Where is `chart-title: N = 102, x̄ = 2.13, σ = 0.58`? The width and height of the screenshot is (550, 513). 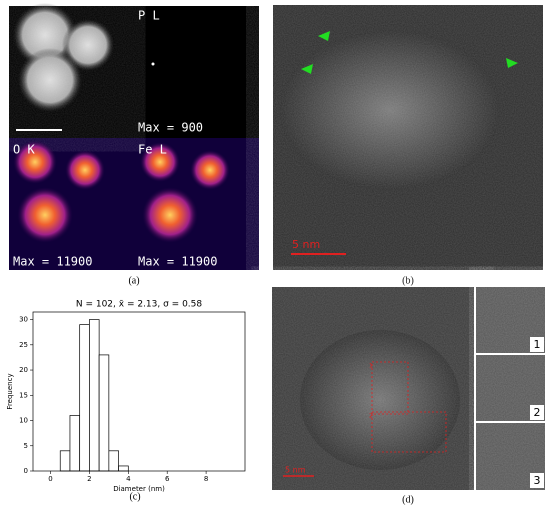 chart-title: N = 102, x̄ = 2.13, σ = 0.58 is located at coordinates (139, 305).